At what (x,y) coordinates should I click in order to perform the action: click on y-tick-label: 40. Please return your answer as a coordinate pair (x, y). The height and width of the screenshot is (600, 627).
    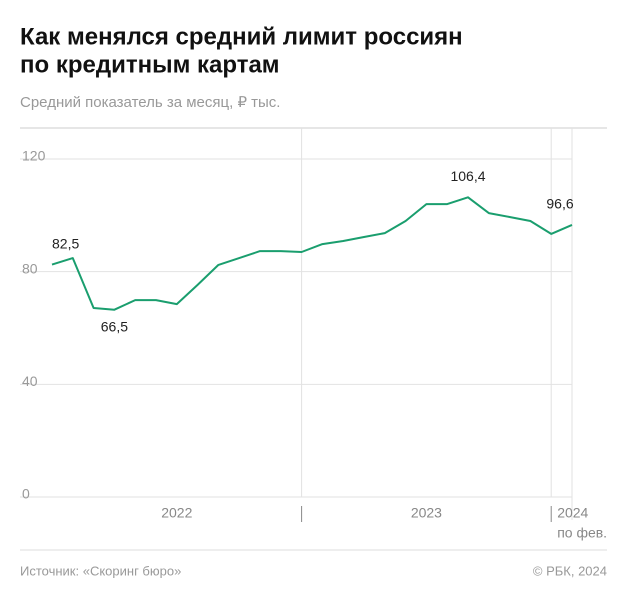
    Looking at the image, I should click on (30, 381).